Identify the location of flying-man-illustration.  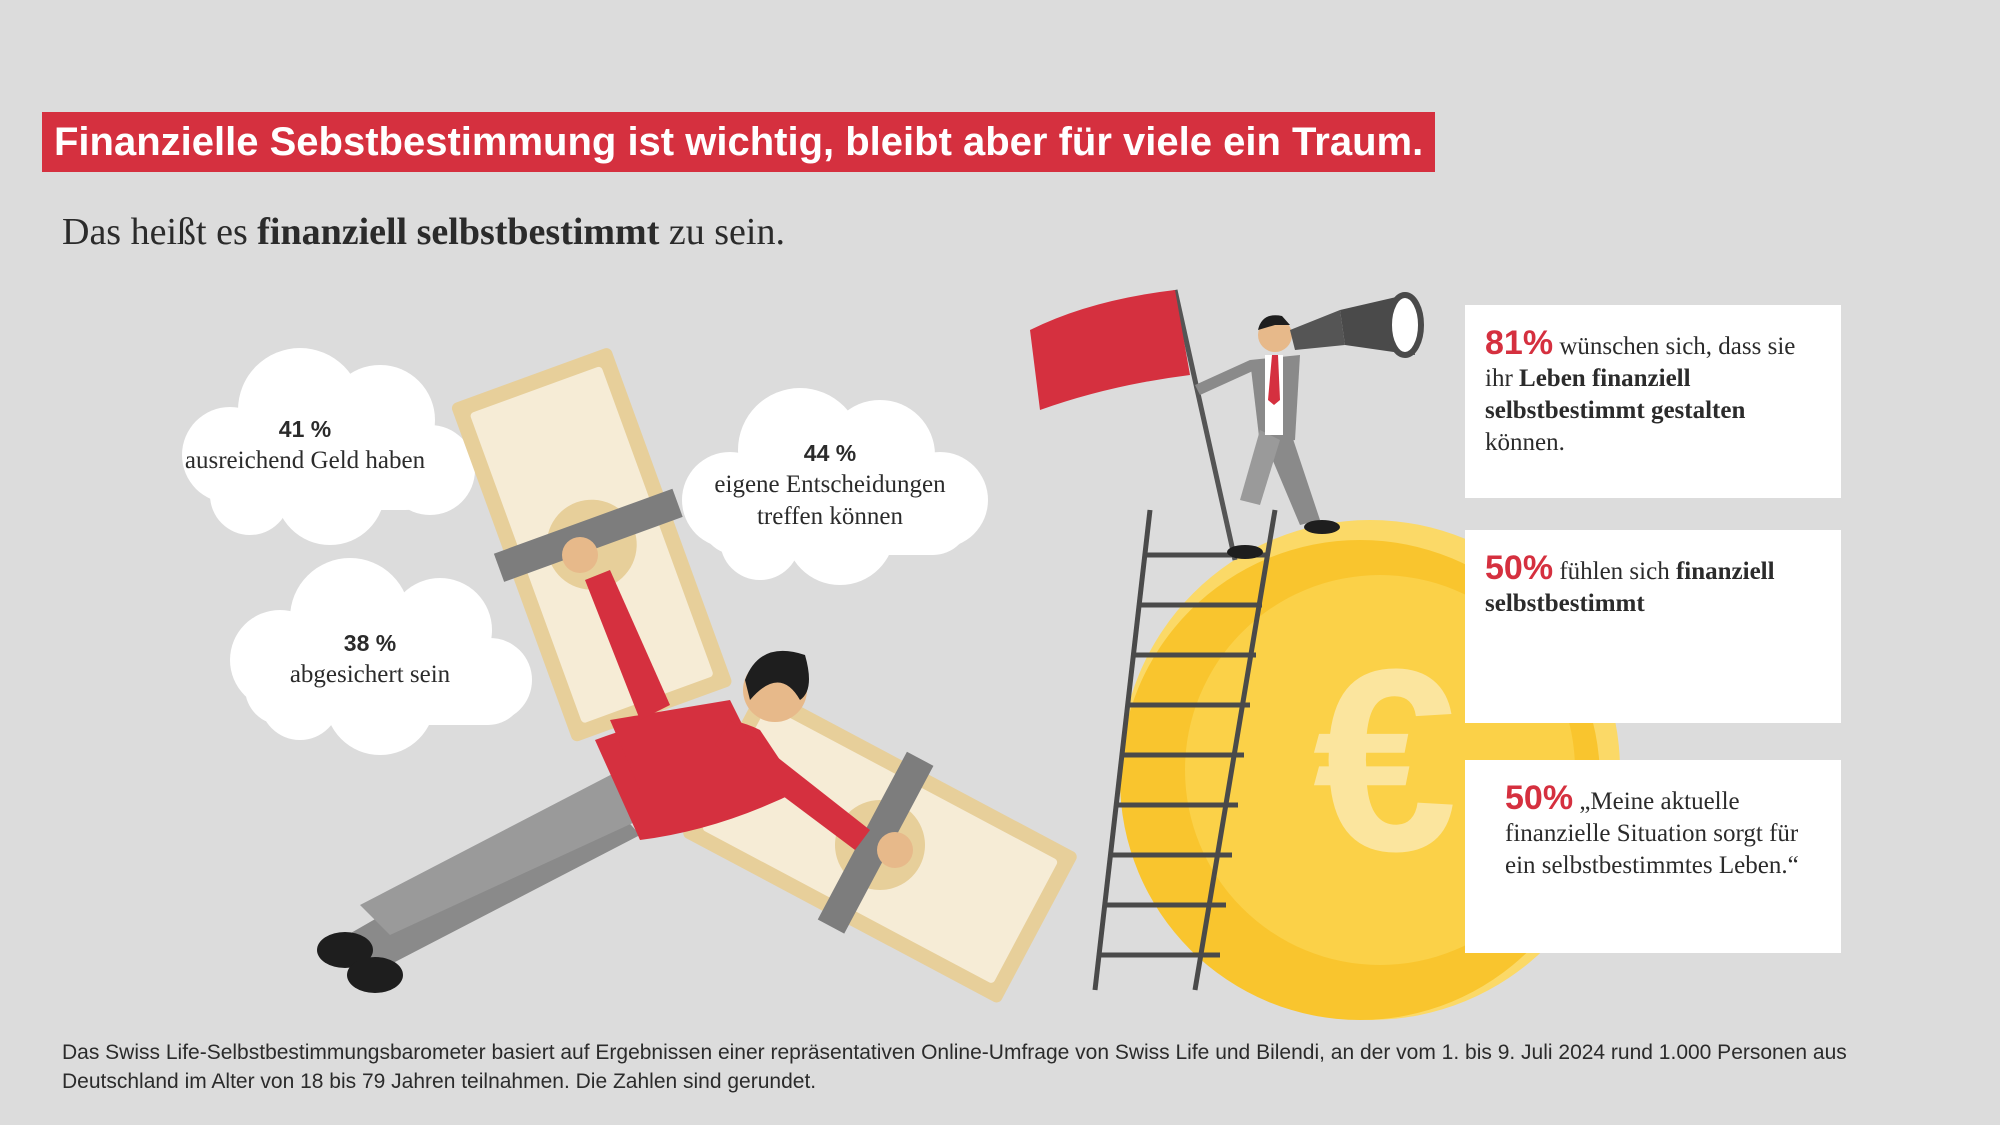
(615, 765).